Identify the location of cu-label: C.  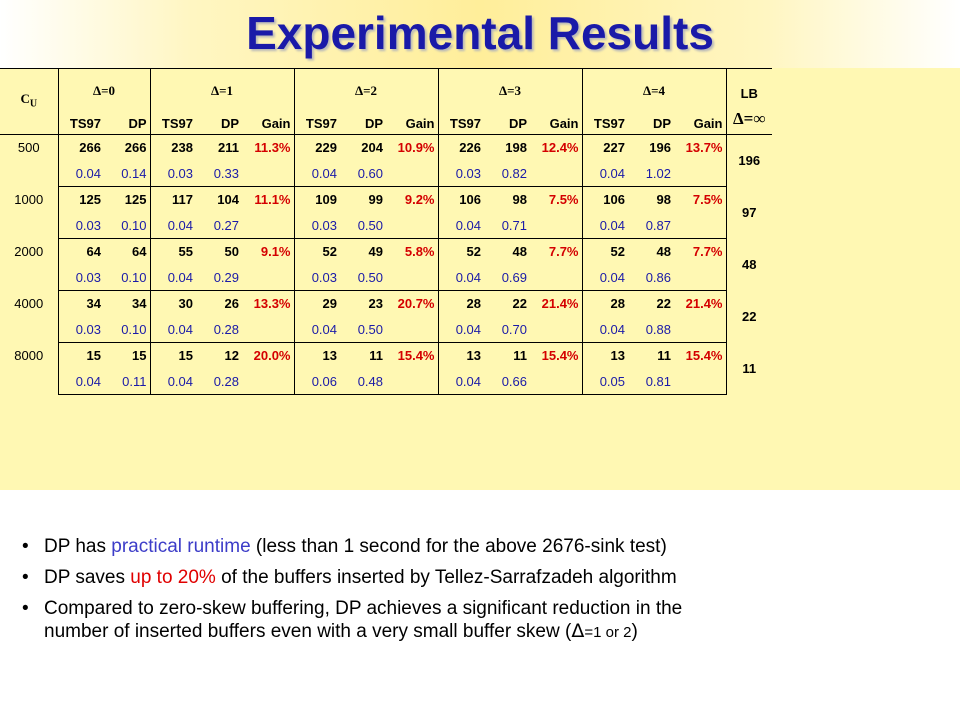
(25, 99).